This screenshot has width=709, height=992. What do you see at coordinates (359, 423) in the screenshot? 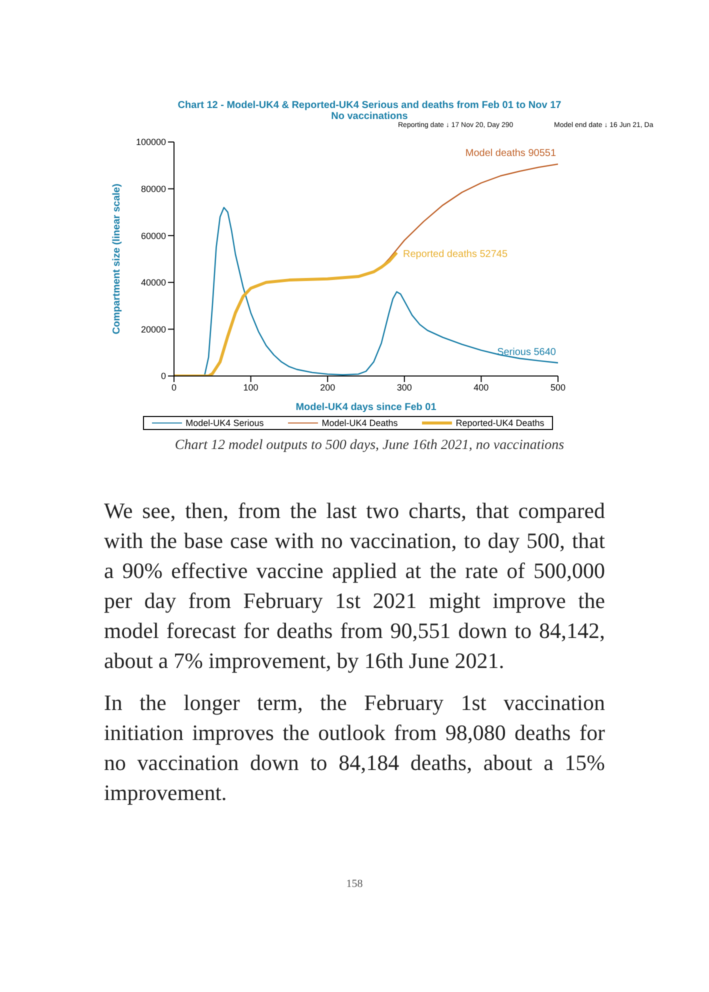
I see `legend-label: Model-UK4 Deaths` at bounding box center [359, 423].